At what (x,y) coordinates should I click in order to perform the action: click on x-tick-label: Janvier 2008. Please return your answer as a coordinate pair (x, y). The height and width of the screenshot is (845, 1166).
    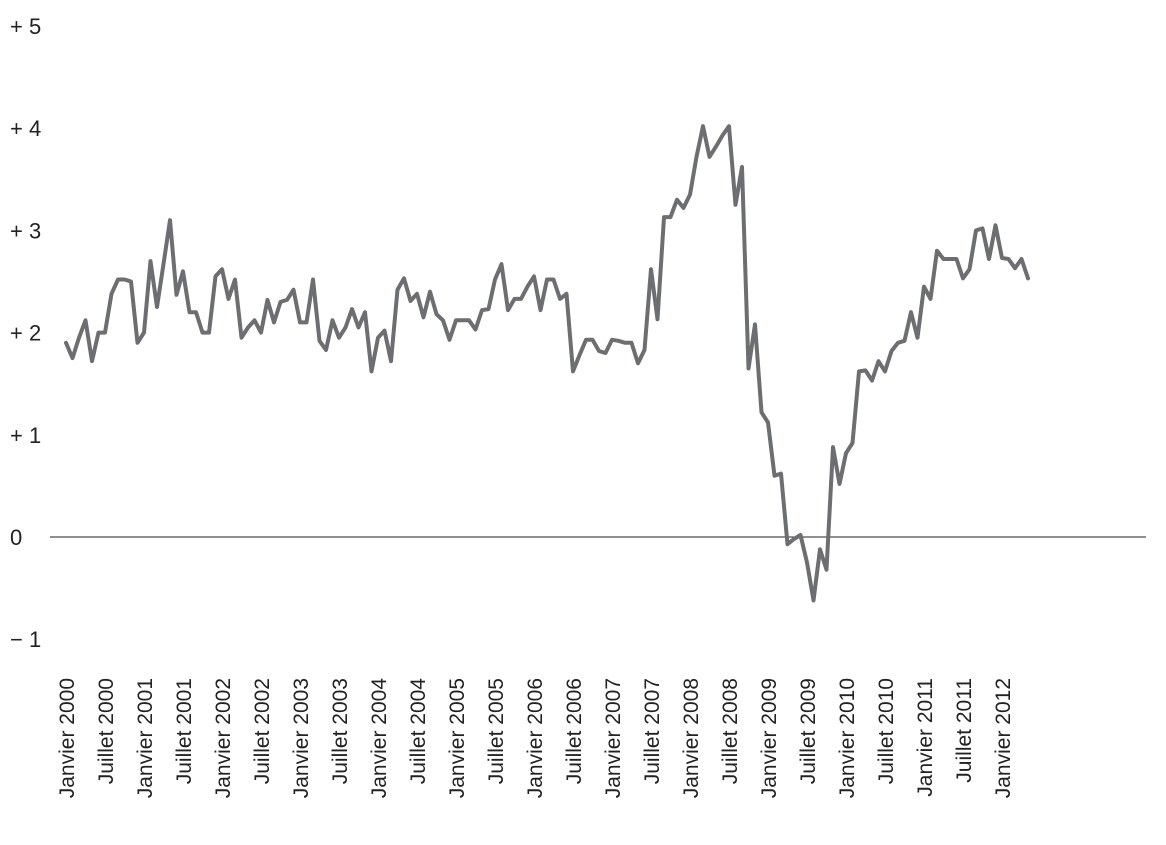
    Looking at the image, I should click on (691, 738).